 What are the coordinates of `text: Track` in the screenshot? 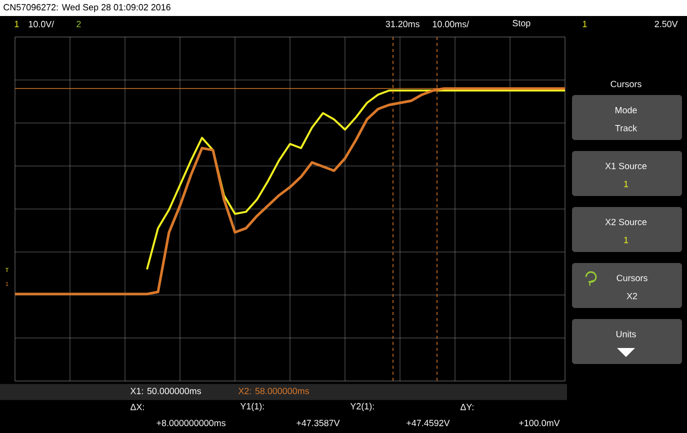 It's located at (626, 128).